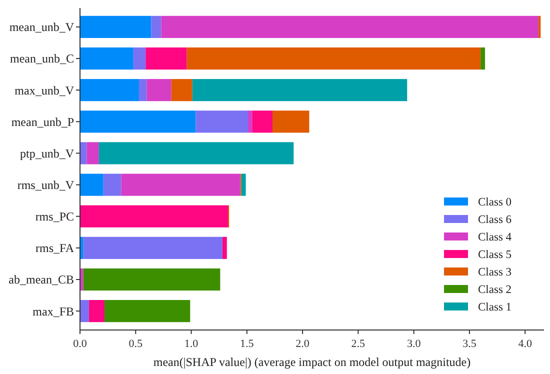 The width and height of the screenshot is (550, 374). Describe the element at coordinates (53, 311) in the screenshot. I see `y-tick-label: max_FB` at that location.